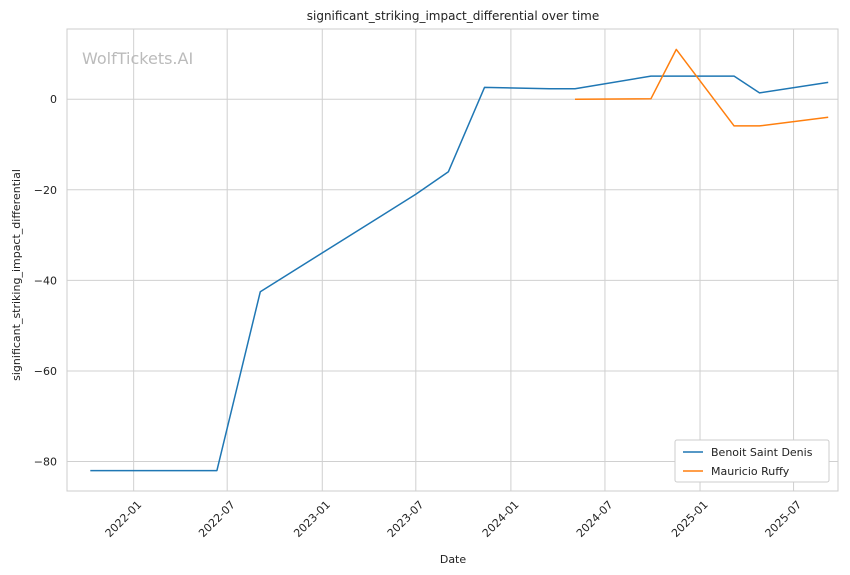 This screenshot has width=850, height=575. I want to click on legend-entry: Benoit Saint Denis, so click(762, 452).